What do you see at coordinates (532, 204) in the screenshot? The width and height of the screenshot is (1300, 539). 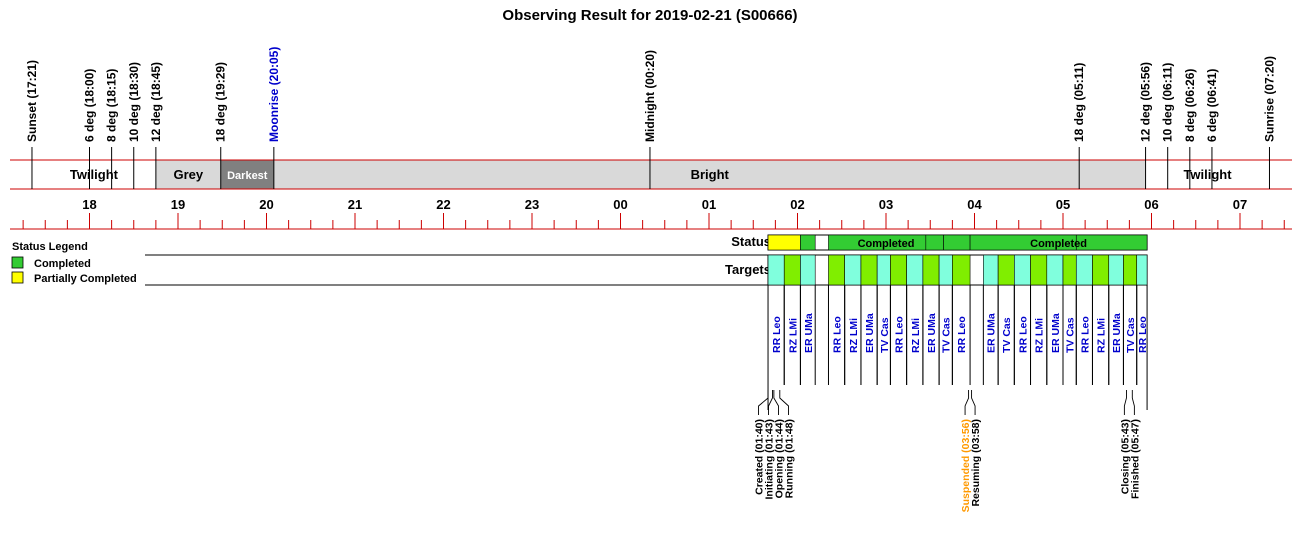 I see `axis-tick-label-23: 23` at bounding box center [532, 204].